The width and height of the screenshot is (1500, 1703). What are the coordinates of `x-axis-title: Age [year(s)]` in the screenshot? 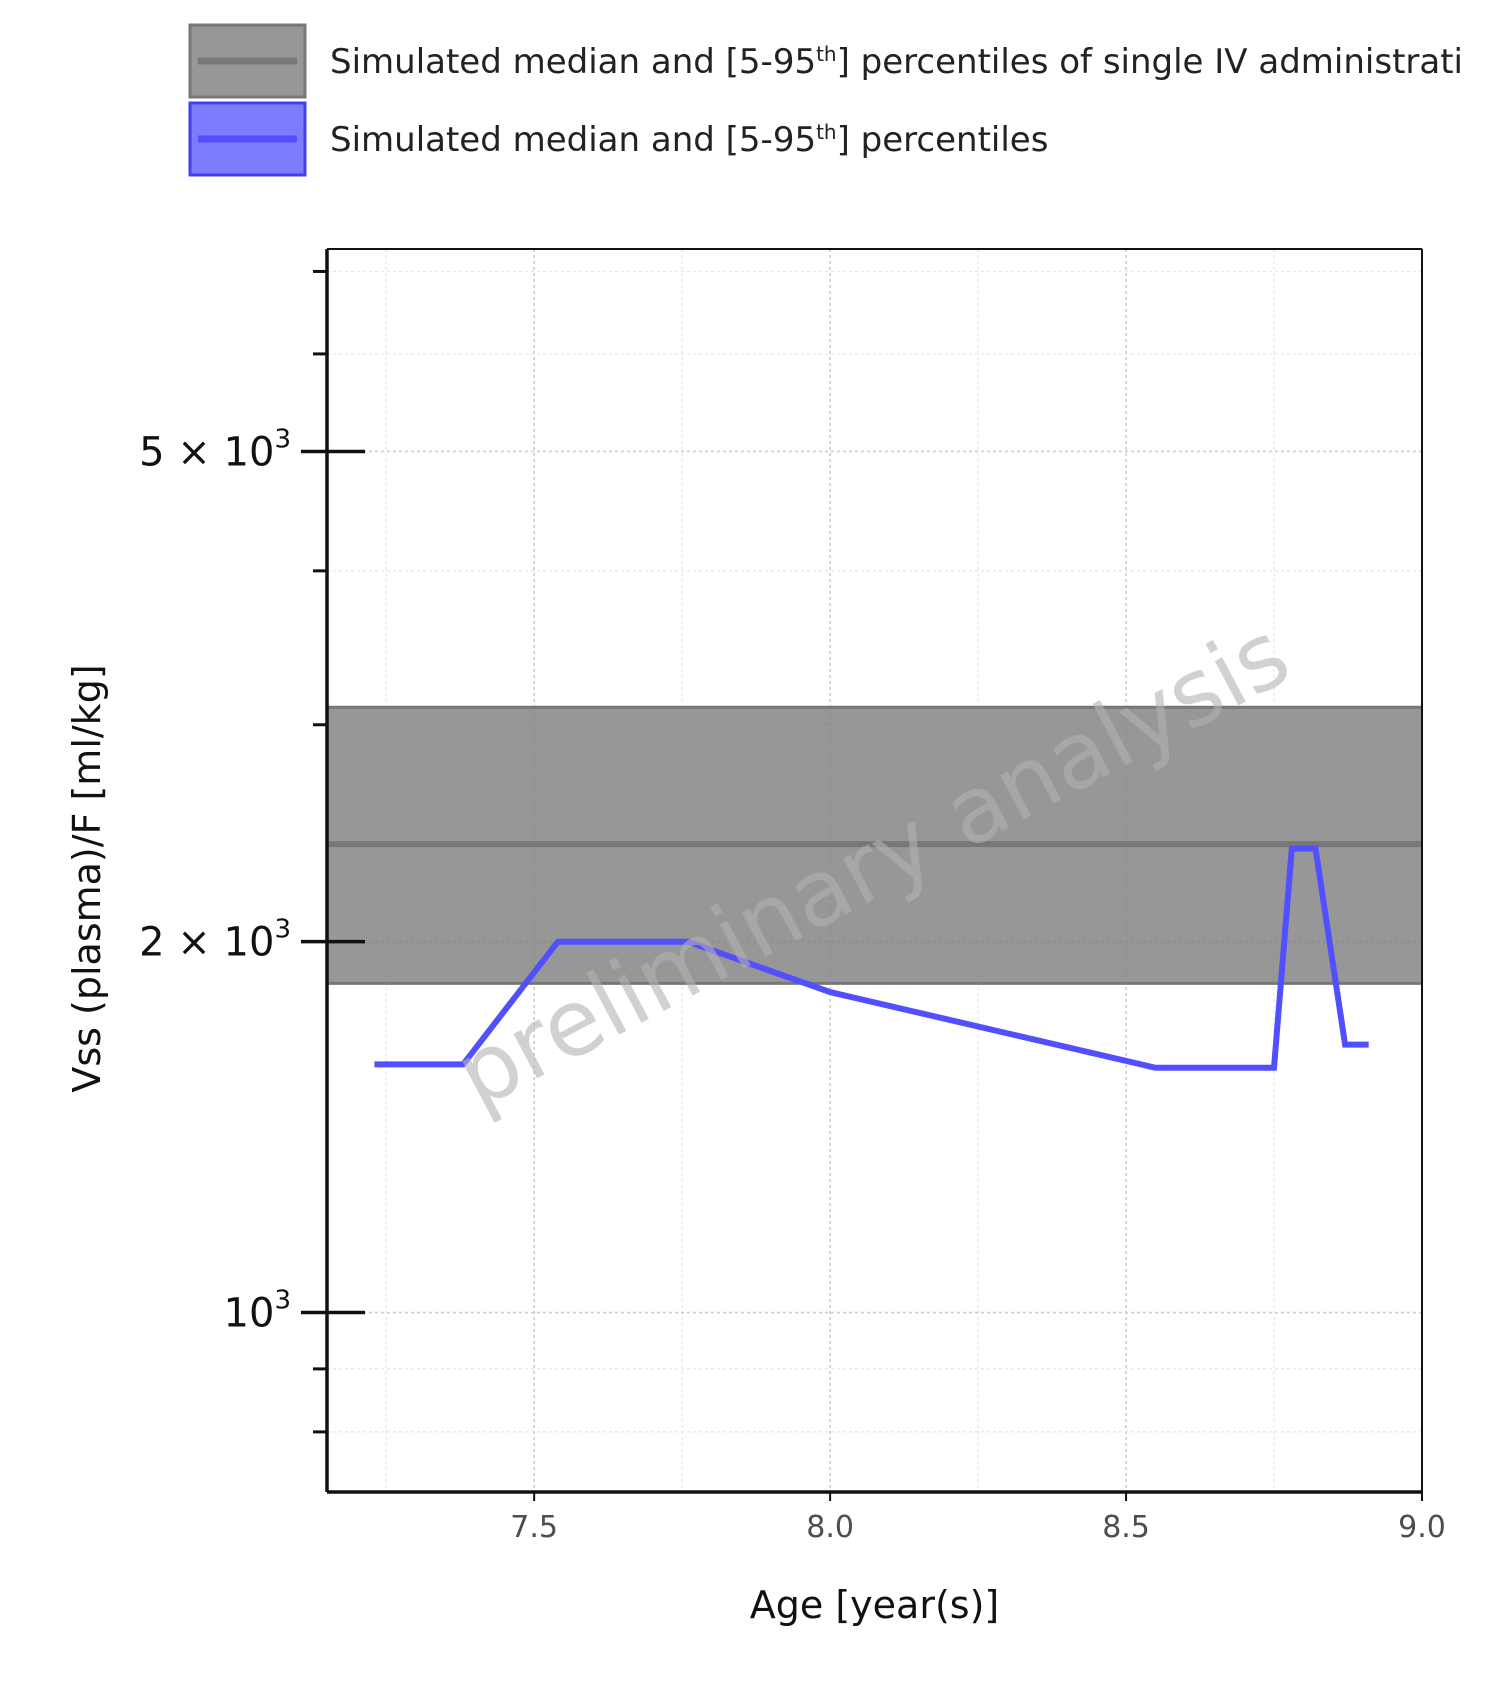 It's located at (874, 1605).